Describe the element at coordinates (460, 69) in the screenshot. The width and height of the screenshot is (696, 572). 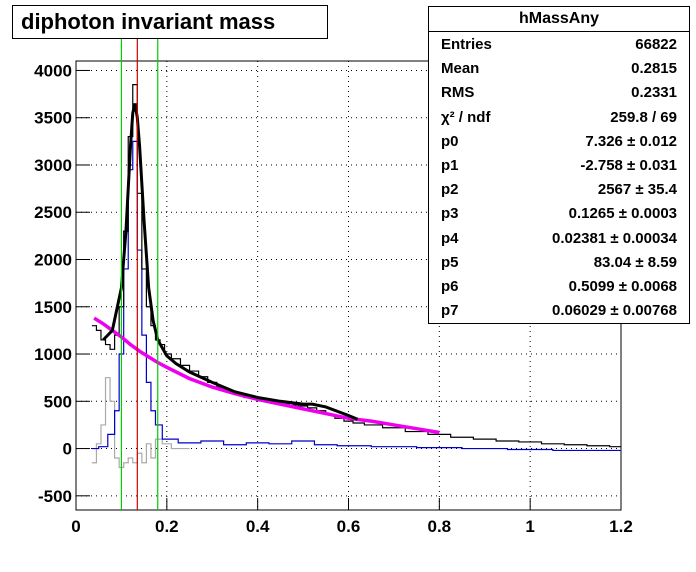
I see `stats-label: Mean` at that location.